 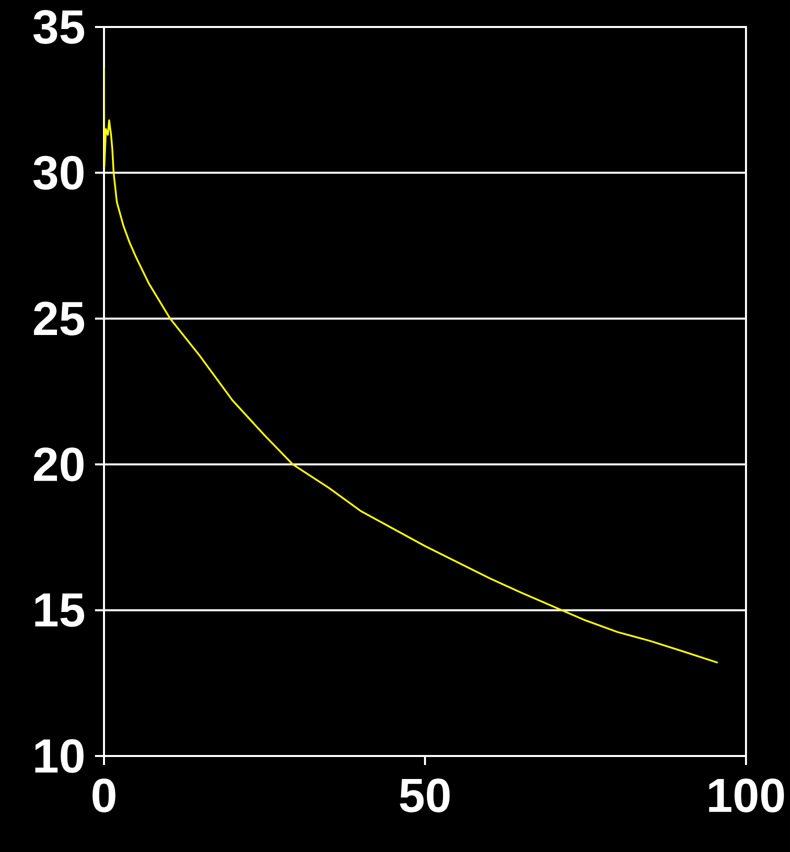 I want to click on y-tick-label: 25, so click(x=59, y=319).